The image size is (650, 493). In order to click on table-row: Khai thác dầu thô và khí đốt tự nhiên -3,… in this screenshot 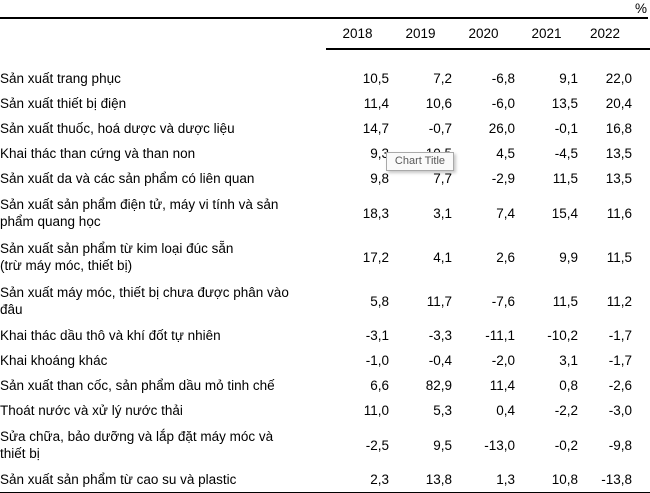, I will do `click(325, 335)`.